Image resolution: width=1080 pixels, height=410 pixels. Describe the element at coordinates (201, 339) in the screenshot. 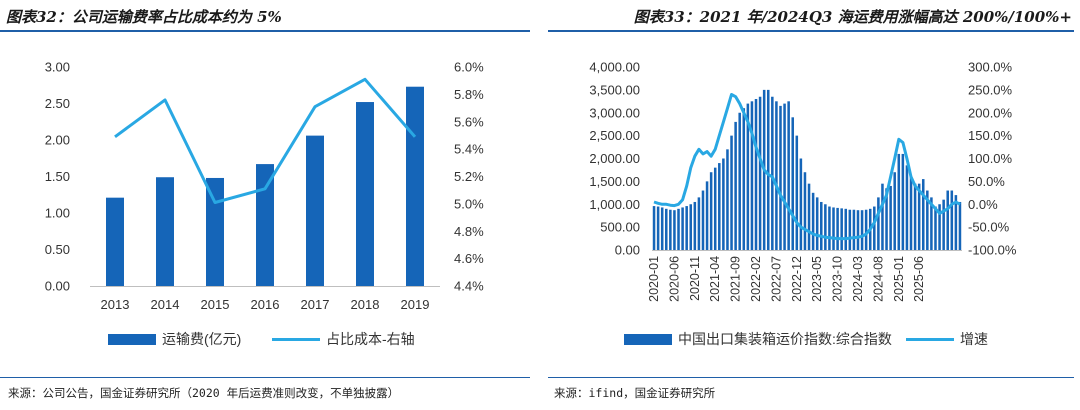

I see `legend-label-bar: 运输费(亿元)` at that location.